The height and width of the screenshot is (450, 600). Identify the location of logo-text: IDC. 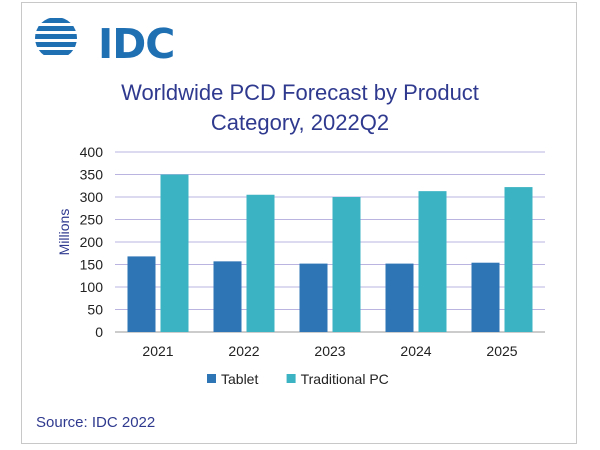
(136, 44).